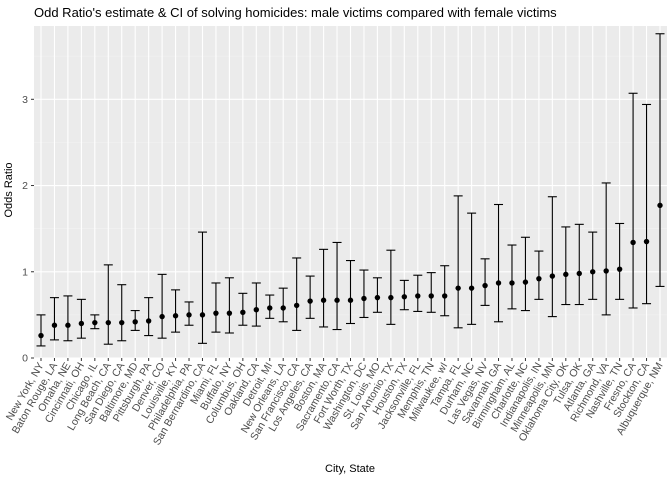  Describe the element at coordinates (25, 359) in the screenshot. I see `y-tick-label: 0` at that location.